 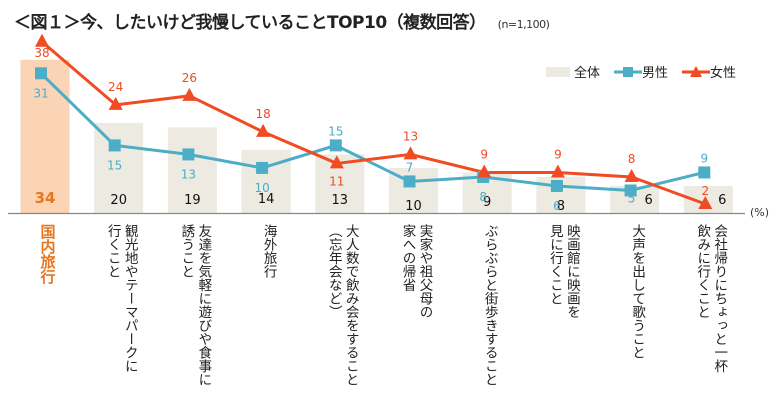 I want to click on sample-size: (n=1,100), so click(x=523, y=24).